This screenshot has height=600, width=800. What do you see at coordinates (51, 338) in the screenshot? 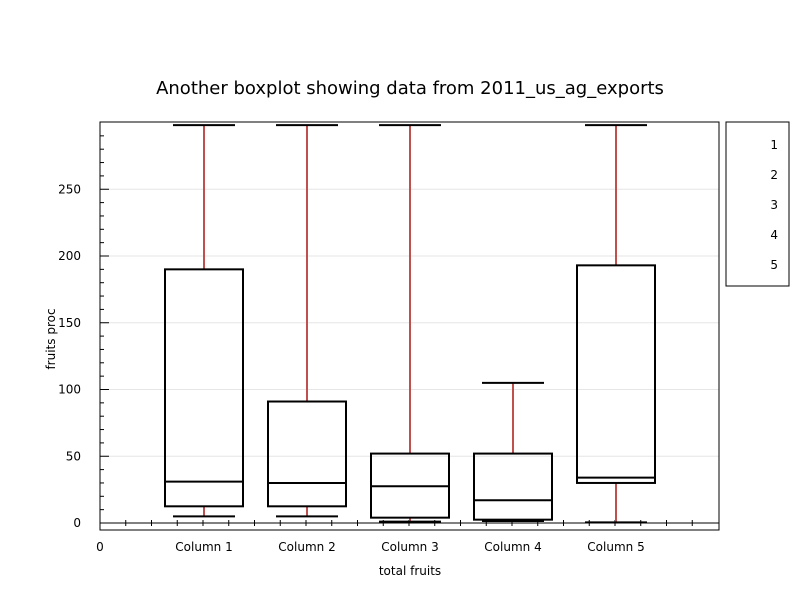
I see `y-axis-label: fruits proc` at bounding box center [51, 338].